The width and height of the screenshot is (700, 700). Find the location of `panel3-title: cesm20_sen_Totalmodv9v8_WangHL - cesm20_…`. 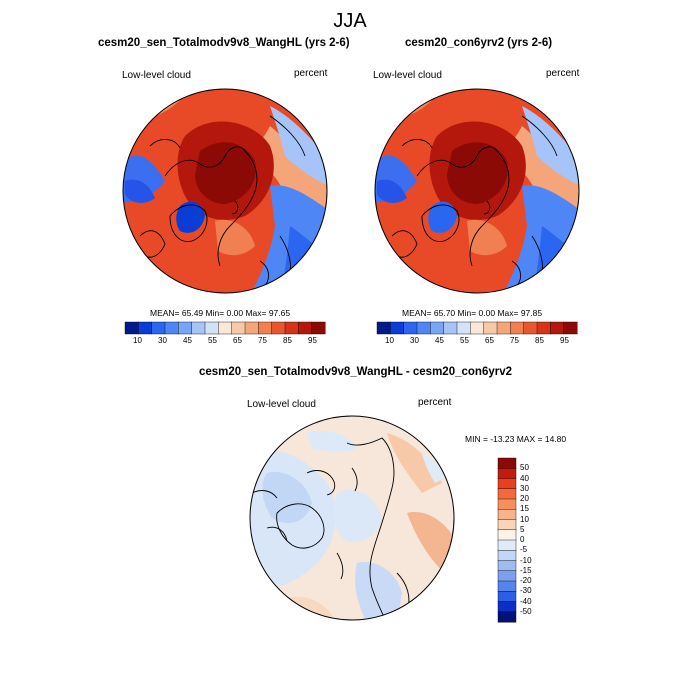

panel3-title: cesm20_sen_Totalmodv9v8_WangHL - cesm20_… is located at coordinates (355, 372).